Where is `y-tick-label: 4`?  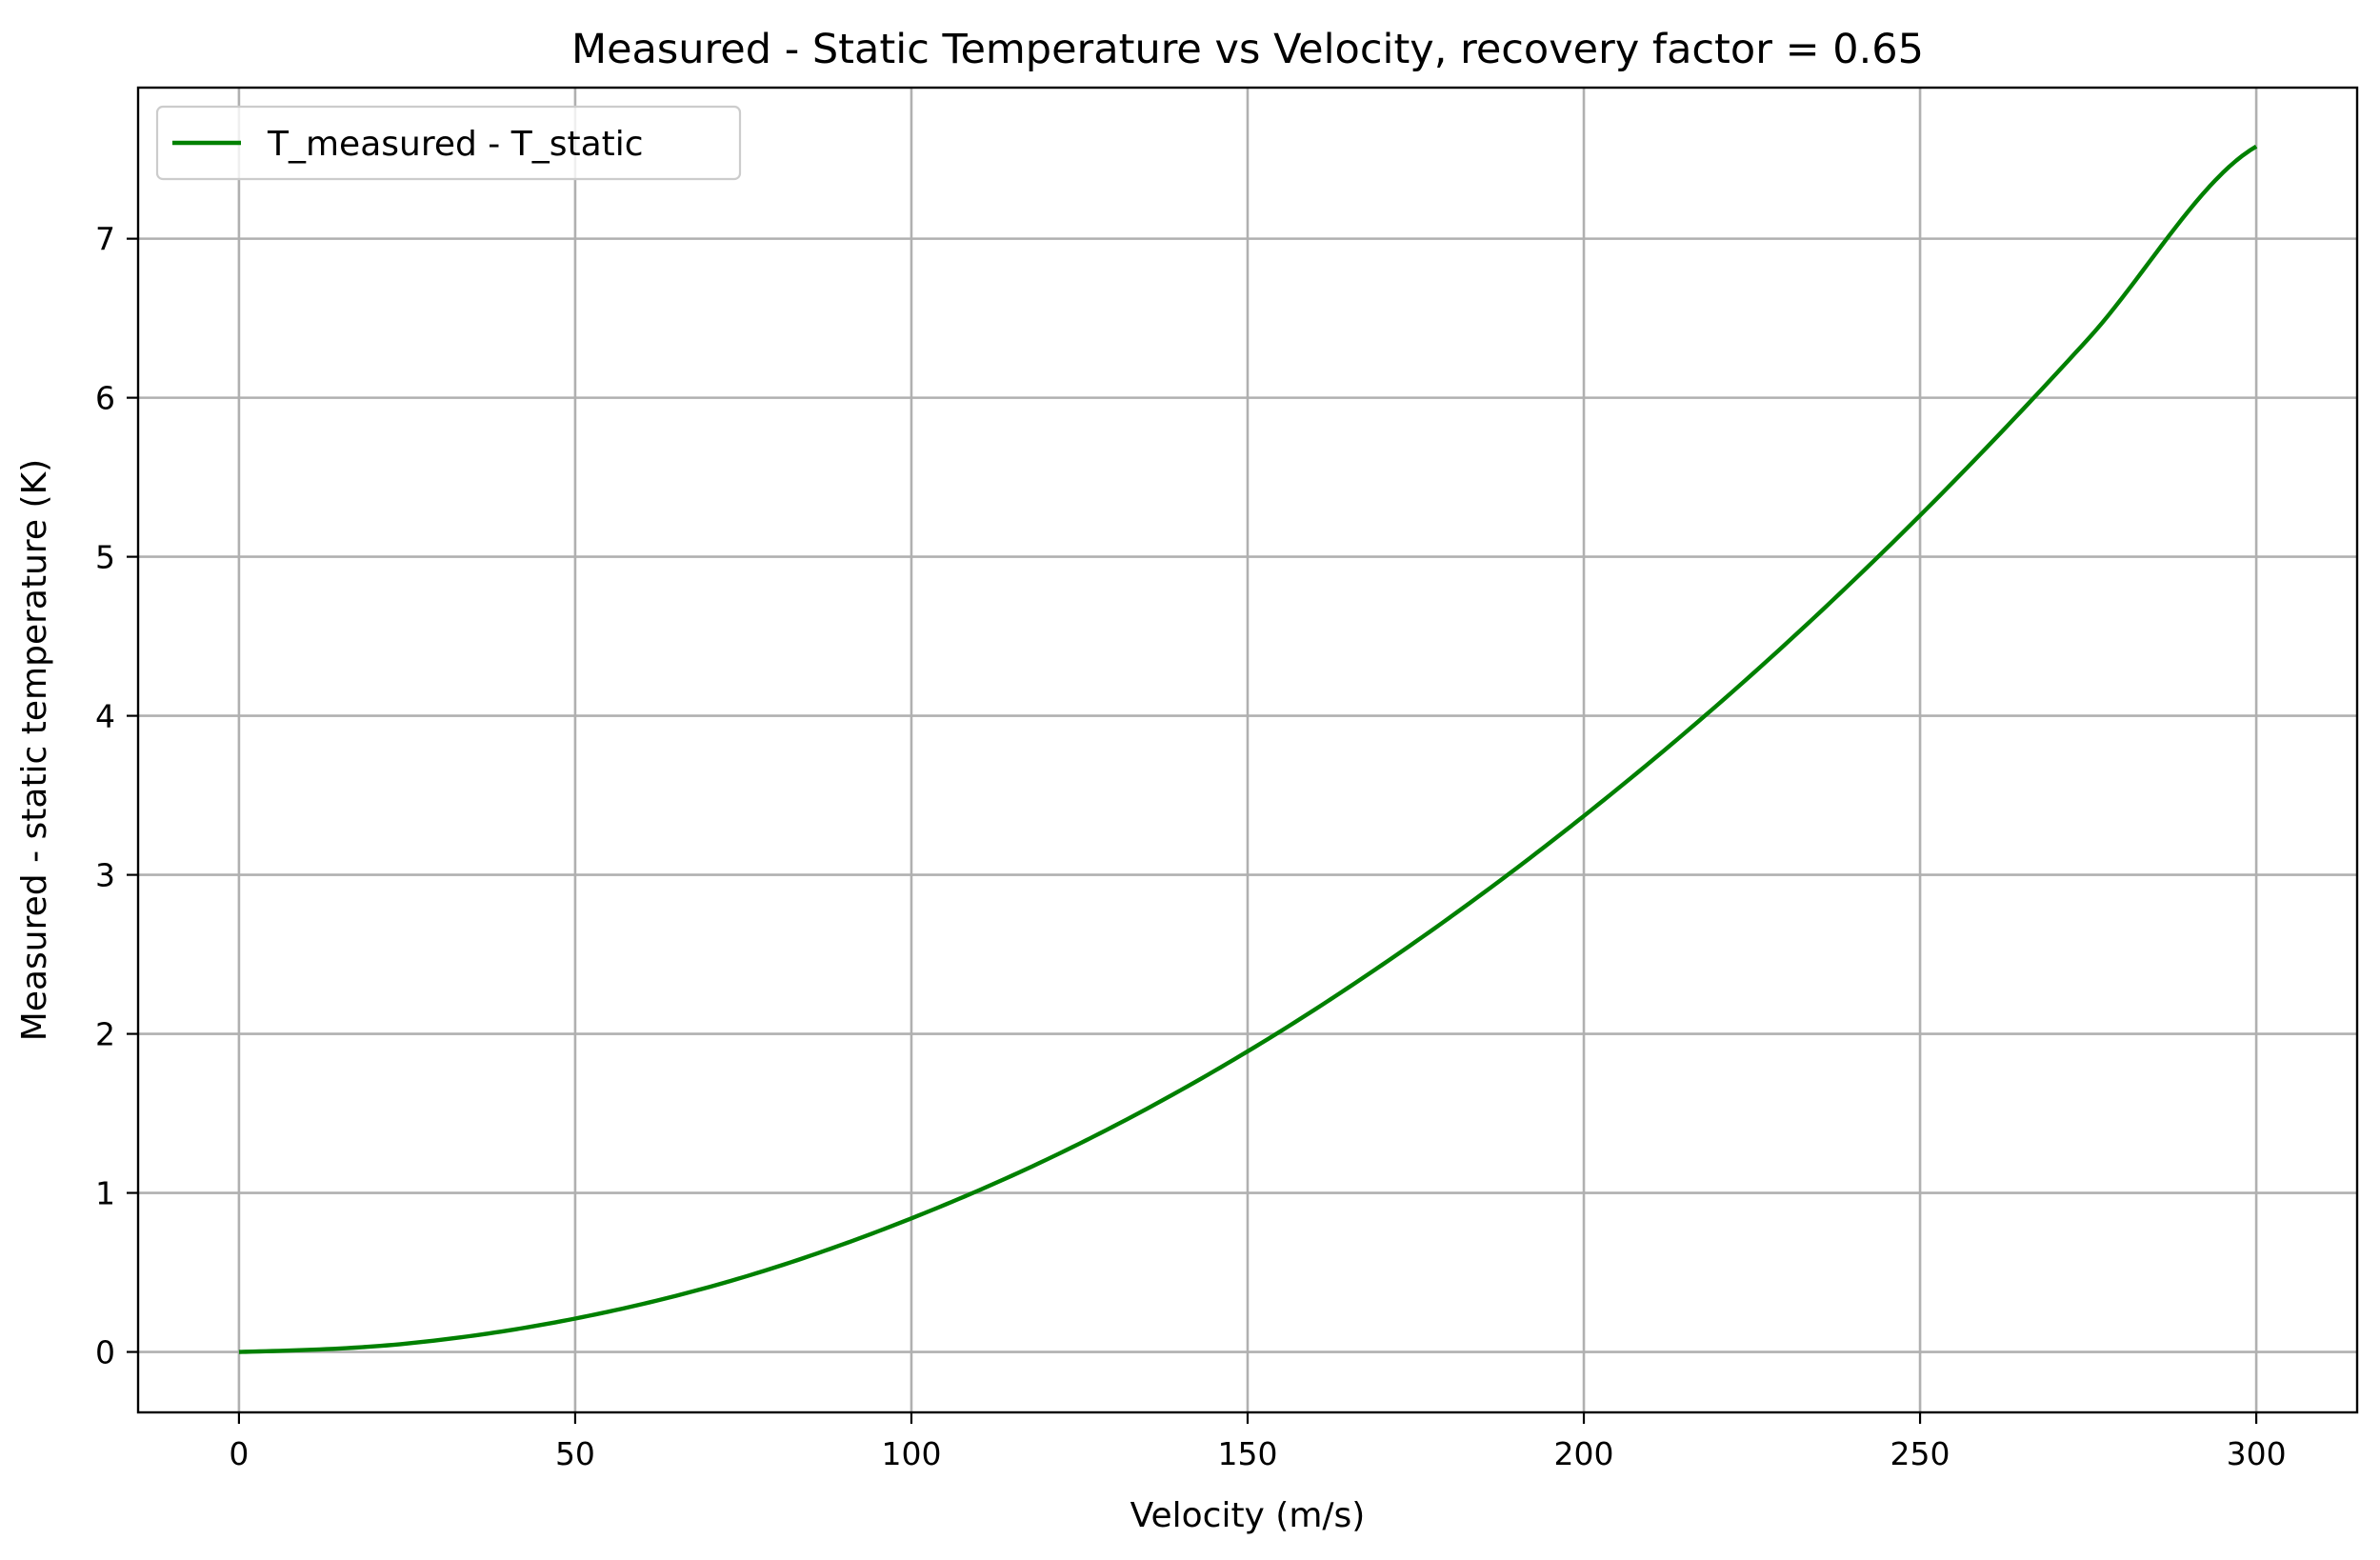
y-tick-label: 4 is located at coordinates (105, 716).